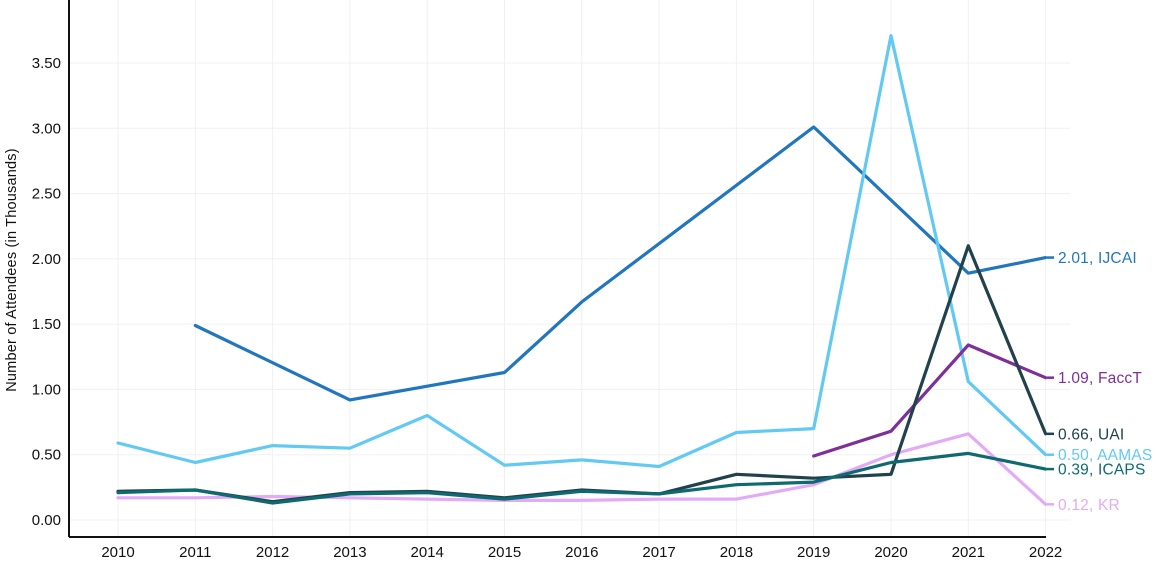  What do you see at coordinates (582, 478) in the screenshot?
I see `series-line-ICAPS` at bounding box center [582, 478].